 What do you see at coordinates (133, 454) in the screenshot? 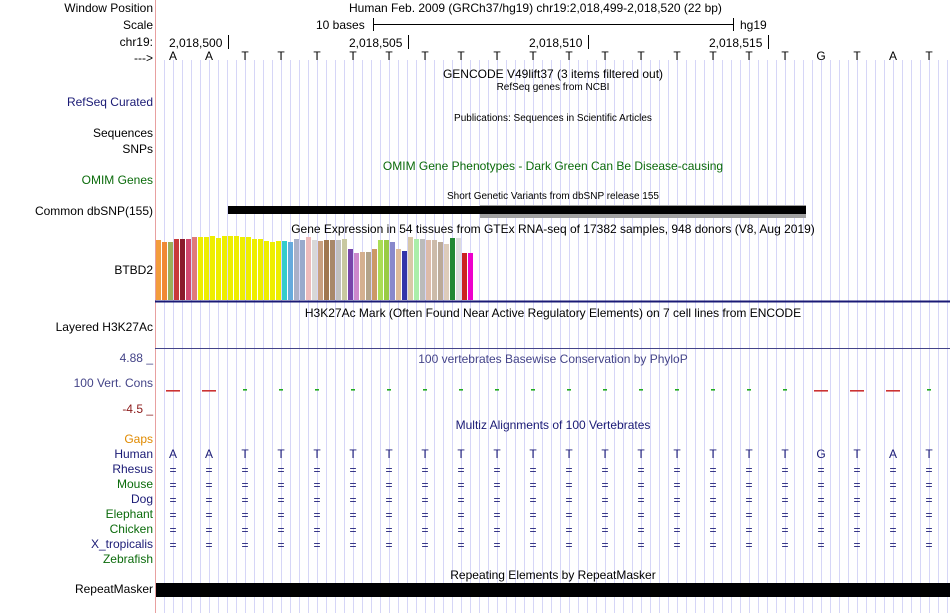
I see `species-label: Human` at bounding box center [133, 454].